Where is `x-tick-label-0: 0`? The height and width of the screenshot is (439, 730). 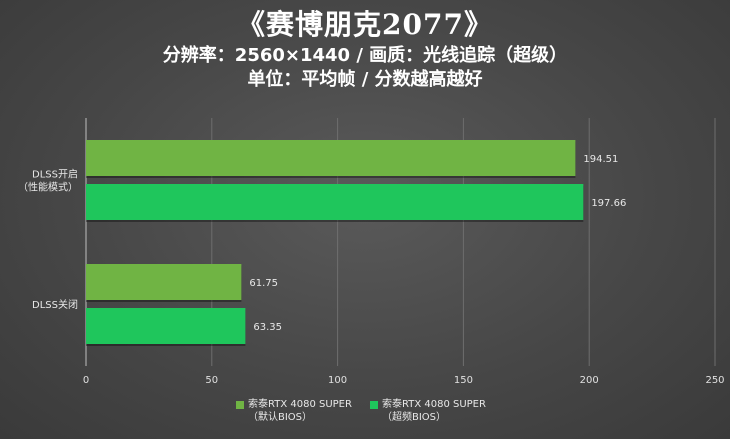 x-tick-label-0: 0 is located at coordinates (86, 380).